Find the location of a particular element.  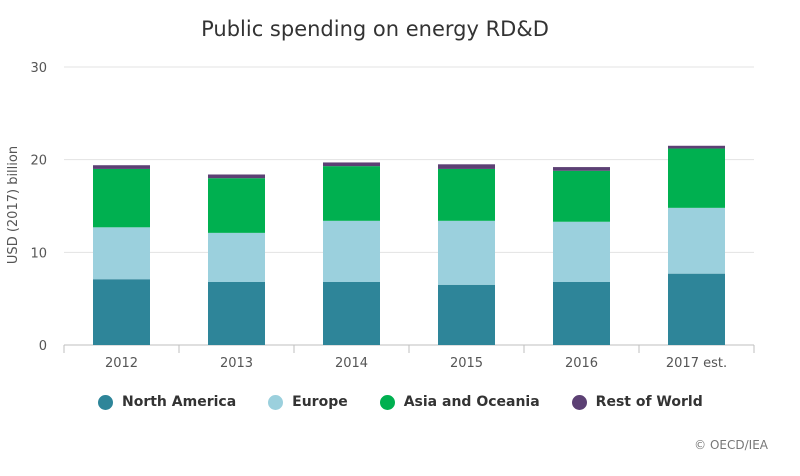

x-tick-label: 2012 is located at coordinates (121, 363).